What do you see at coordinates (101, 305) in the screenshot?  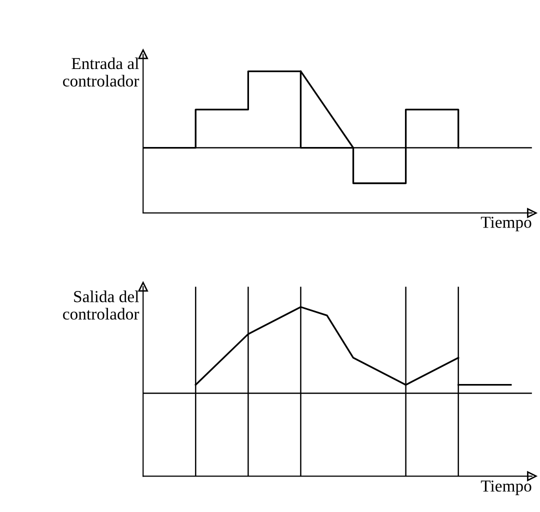 I see `y-axis-title: Salida del controlador` at bounding box center [101, 305].